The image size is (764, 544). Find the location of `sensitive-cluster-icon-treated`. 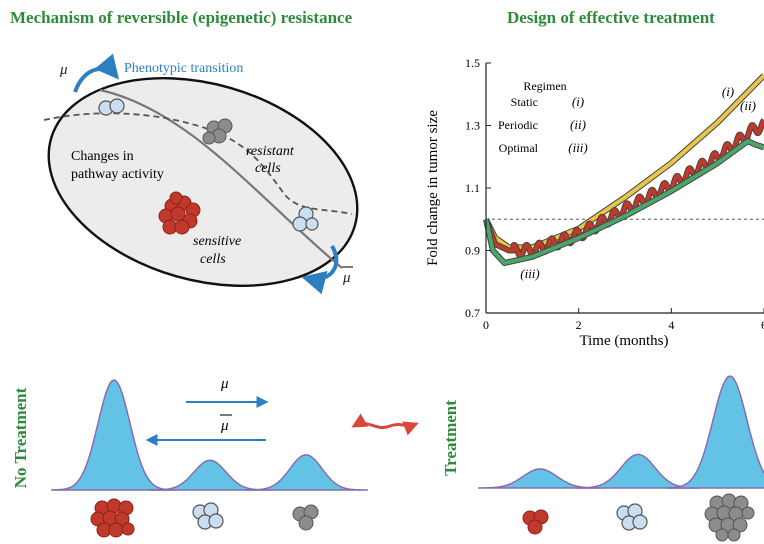

sensitive-cluster-icon-treated is located at coordinates (535, 522).